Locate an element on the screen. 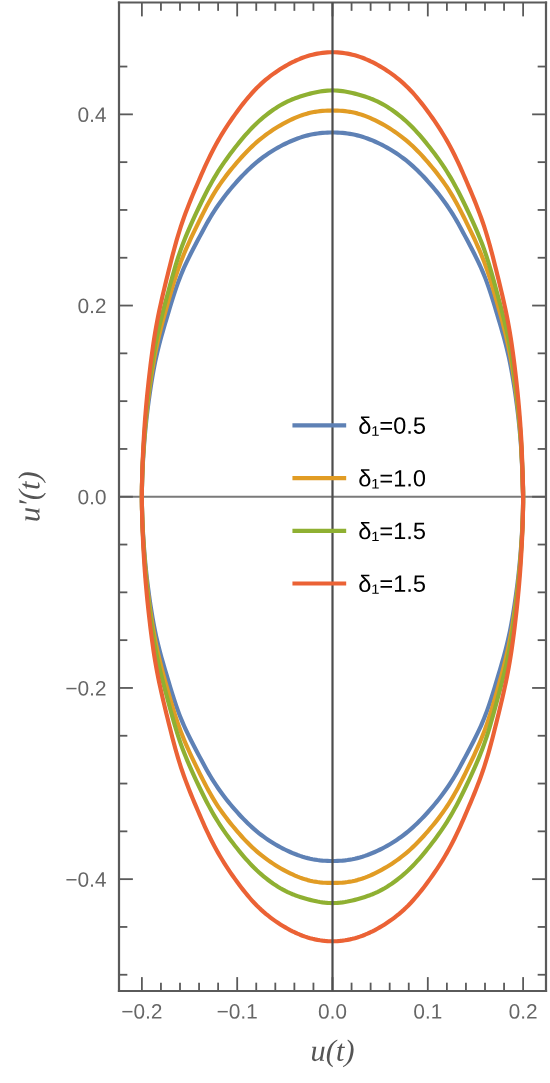 The width and height of the screenshot is (550, 1083). y-tick-label: −0.2 is located at coordinates (86, 688).